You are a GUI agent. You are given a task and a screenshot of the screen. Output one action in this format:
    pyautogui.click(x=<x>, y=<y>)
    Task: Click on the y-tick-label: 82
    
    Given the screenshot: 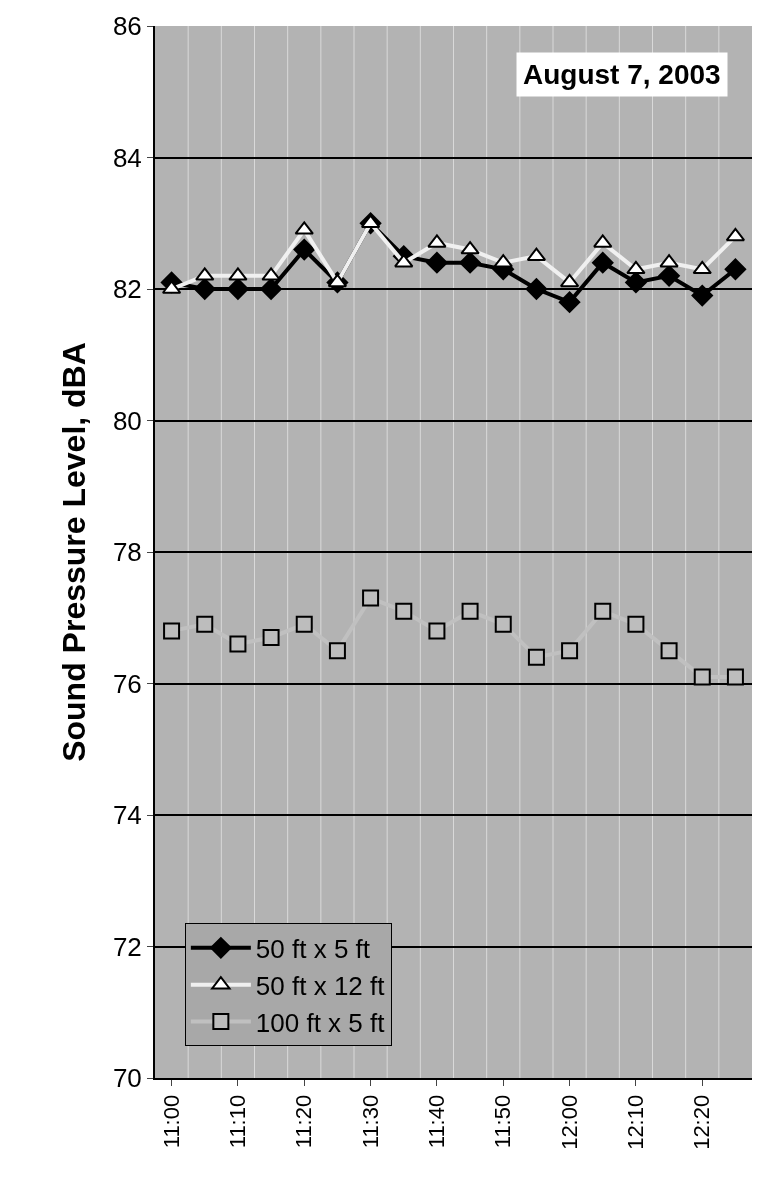 What is the action you would take?
    pyautogui.click(x=127, y=289)
    